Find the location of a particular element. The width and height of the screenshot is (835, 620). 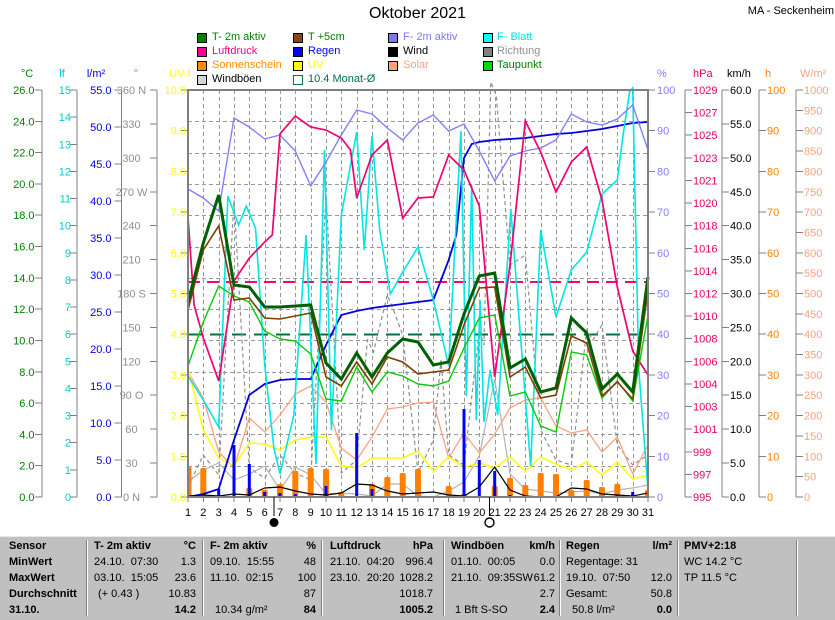

svg-text: 1027 is located at coordinates (705, 114).